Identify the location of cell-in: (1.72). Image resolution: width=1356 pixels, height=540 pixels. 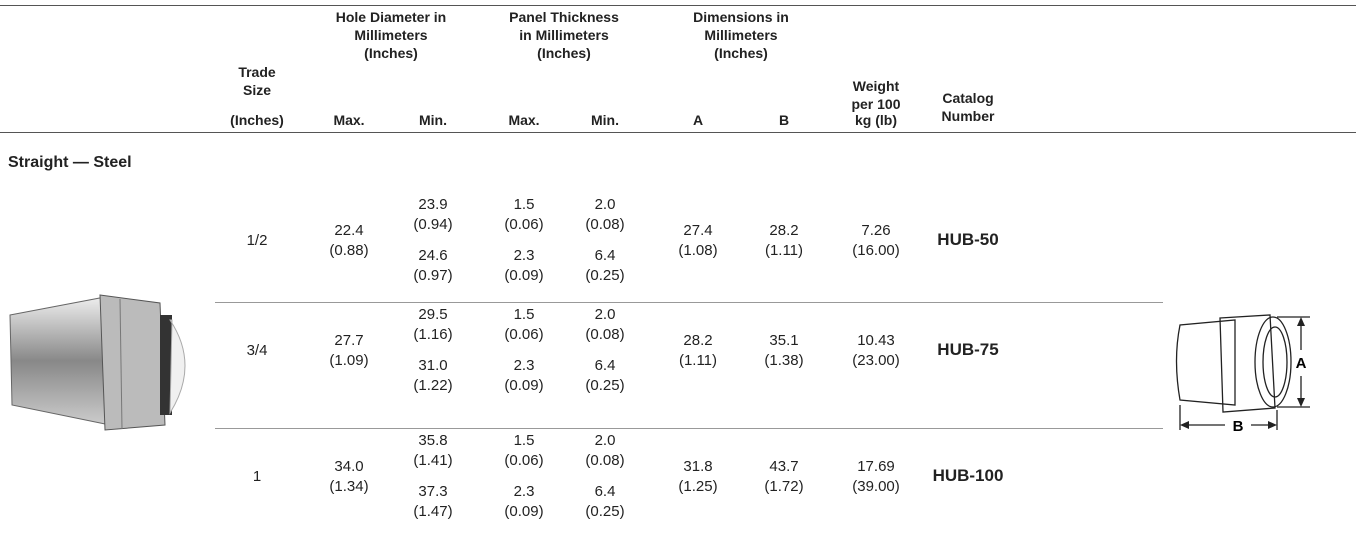
(784, 486).